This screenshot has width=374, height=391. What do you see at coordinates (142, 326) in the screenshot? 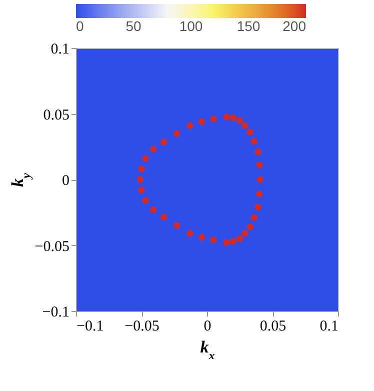
I see `x-tick-label: −0.05` at bounding box center [142, 326].